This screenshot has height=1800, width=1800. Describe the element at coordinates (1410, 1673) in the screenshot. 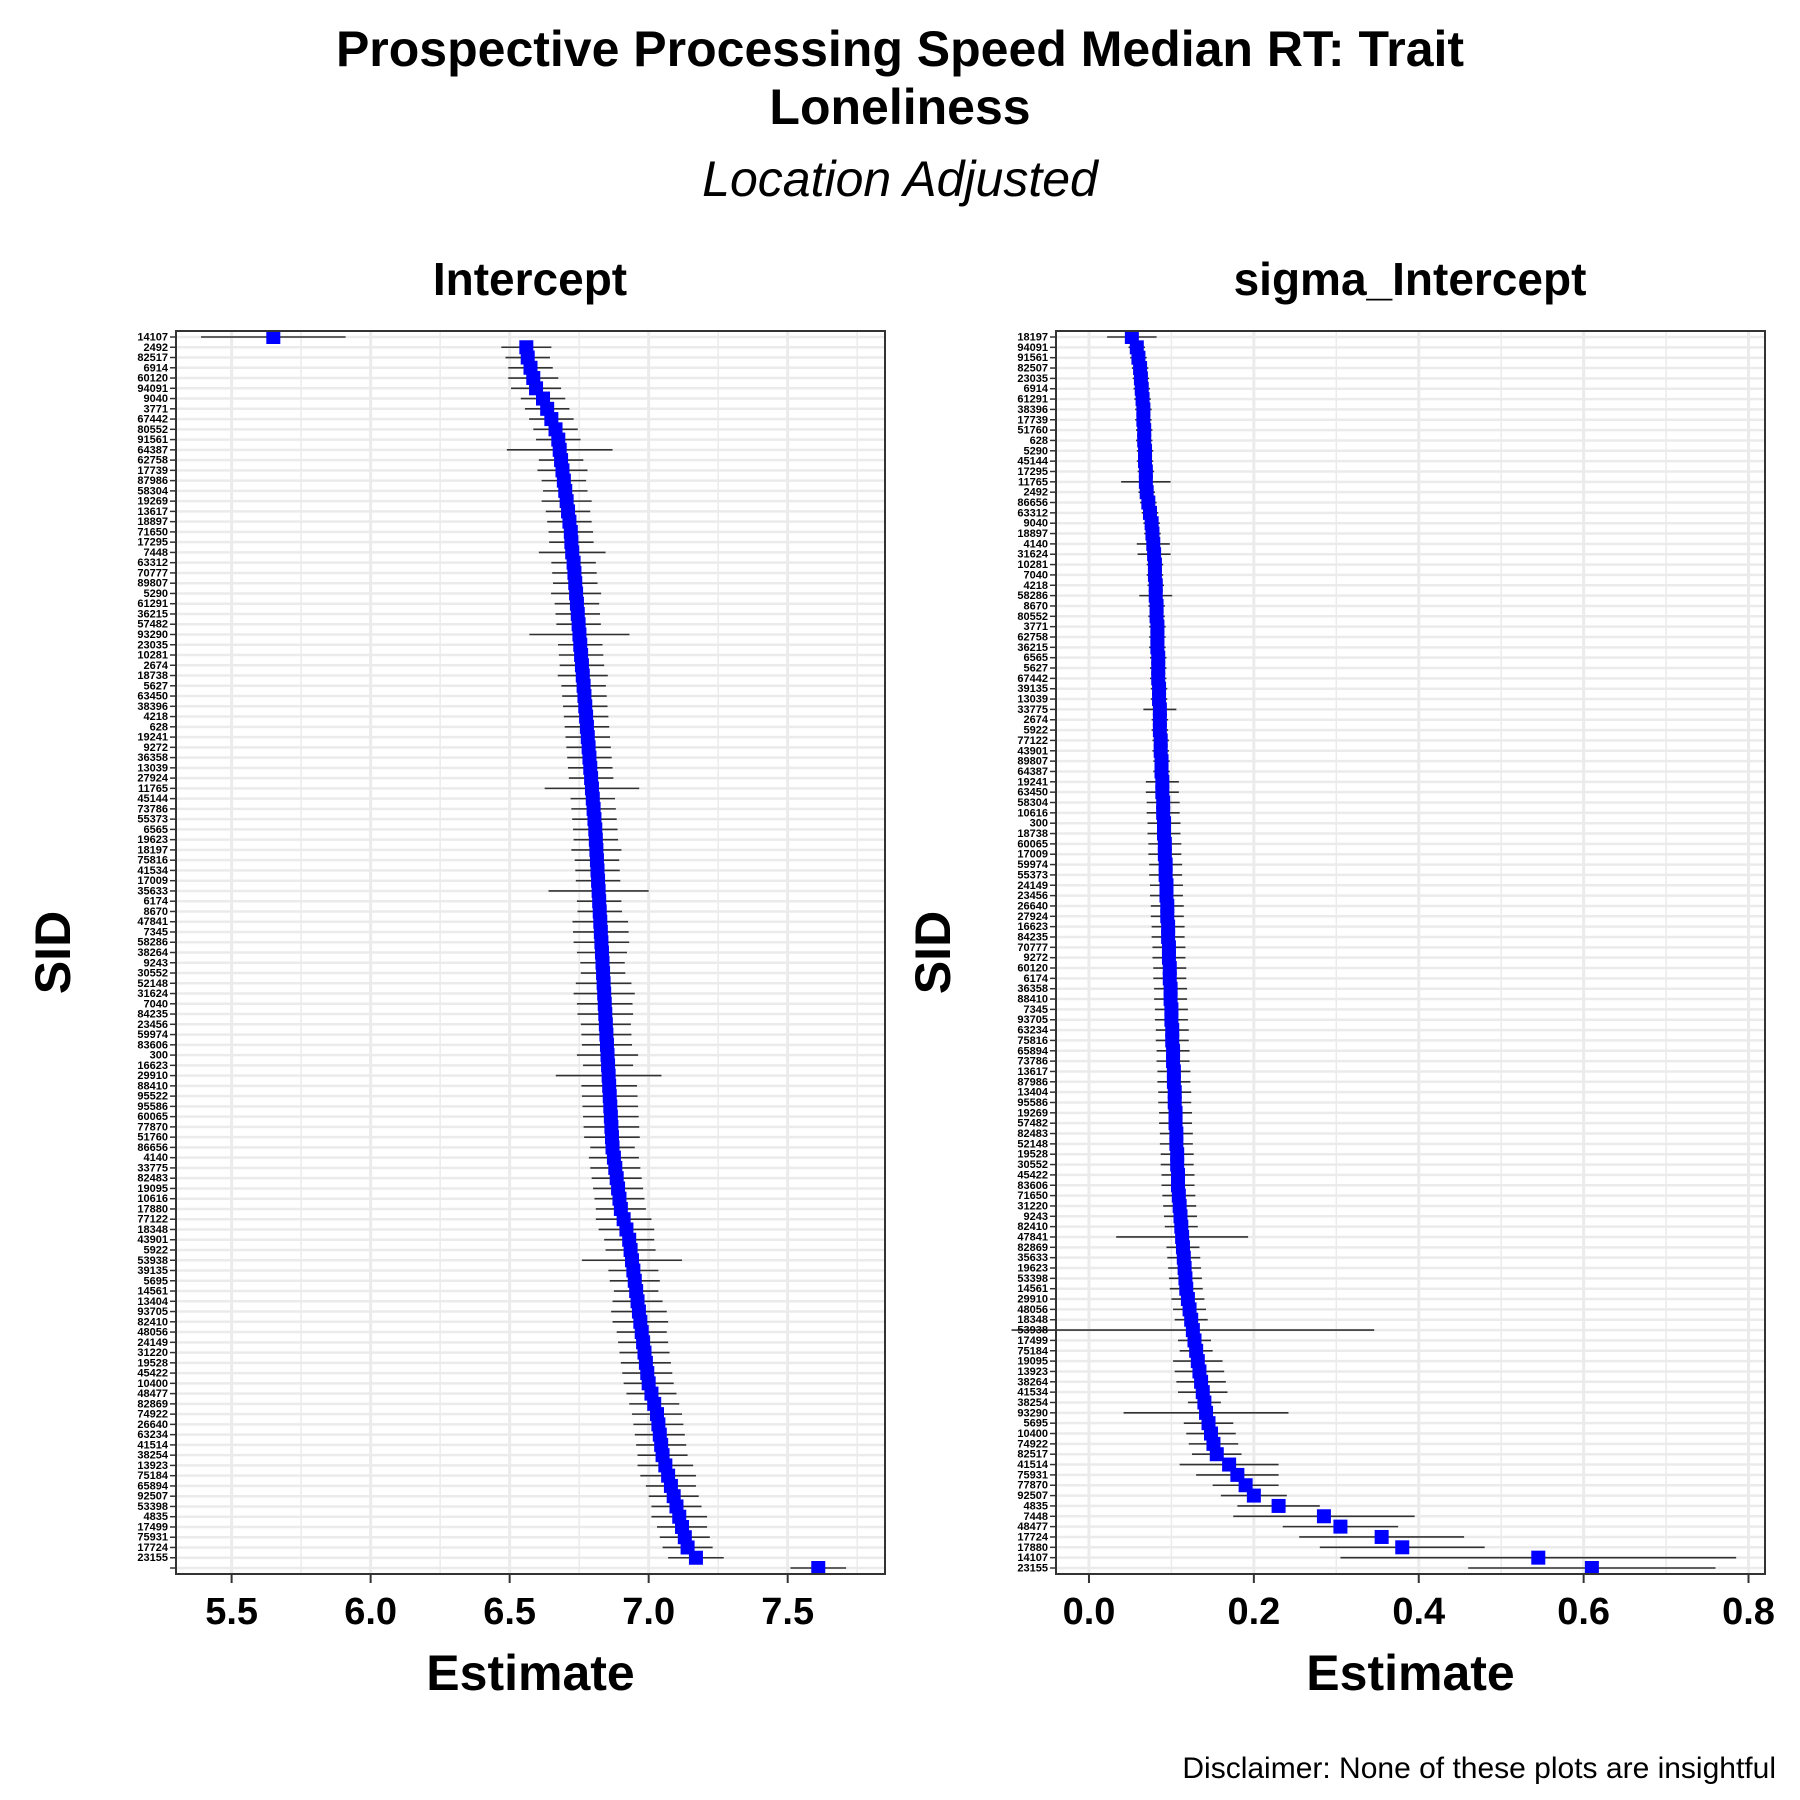

I see `x-axis-label: Estimate` at that location.